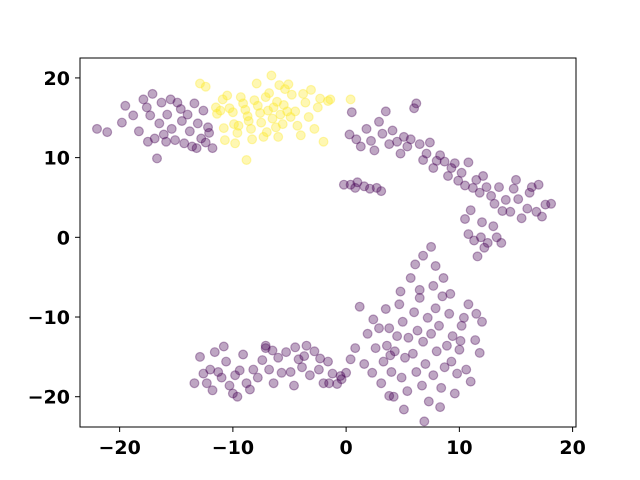 The height and width of the screenshot is (480, 640). Describe the element at coordinates (572, 448) in the screenshot. I see `x-tick-label: 20` at that location.